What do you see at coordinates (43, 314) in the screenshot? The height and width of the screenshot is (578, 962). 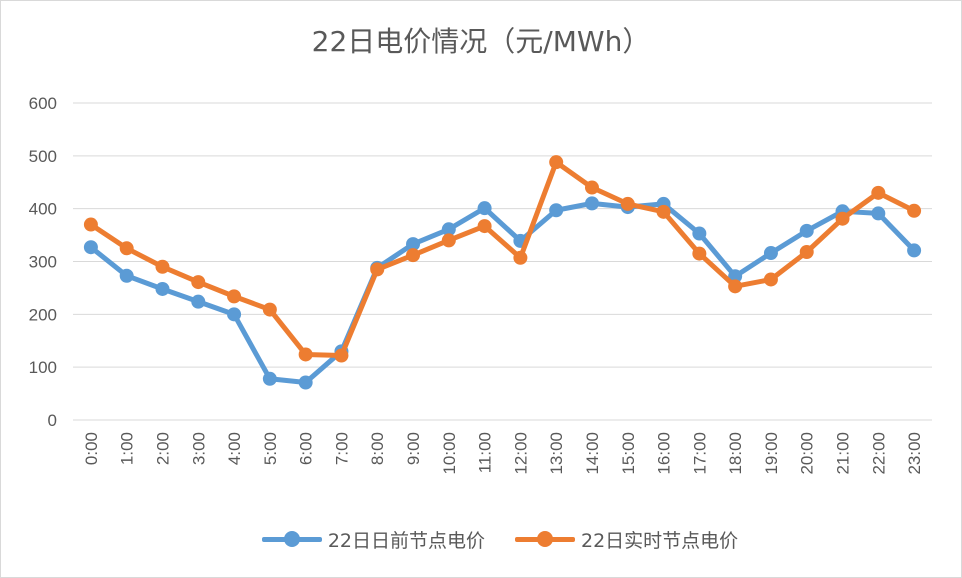 I see `y-tick-label: 200` at bounding box center [43, 314].